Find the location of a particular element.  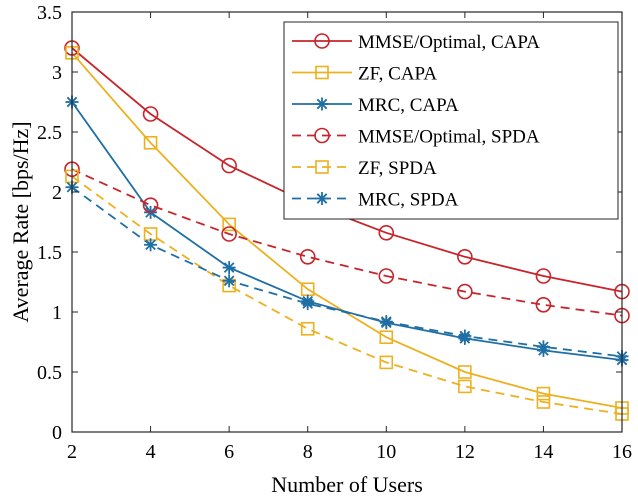

x-tick-label: 10 is located at coordinates (386, 452).